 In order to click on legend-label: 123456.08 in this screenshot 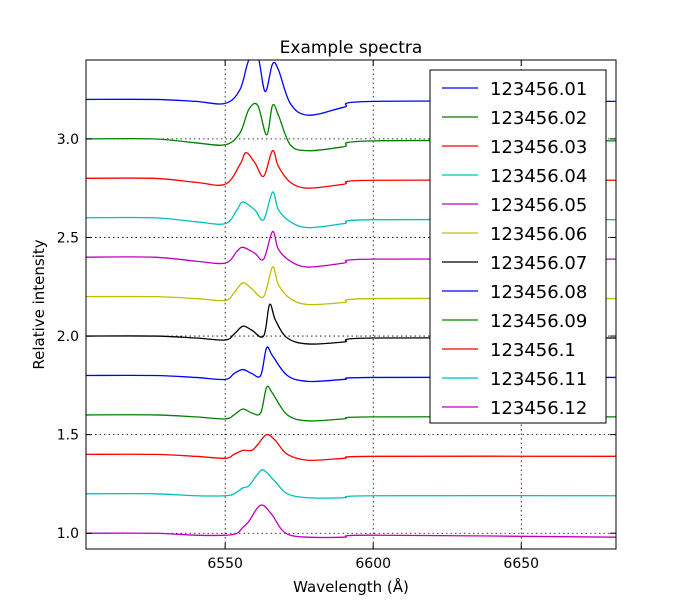, I will do `click(538, 292)`.